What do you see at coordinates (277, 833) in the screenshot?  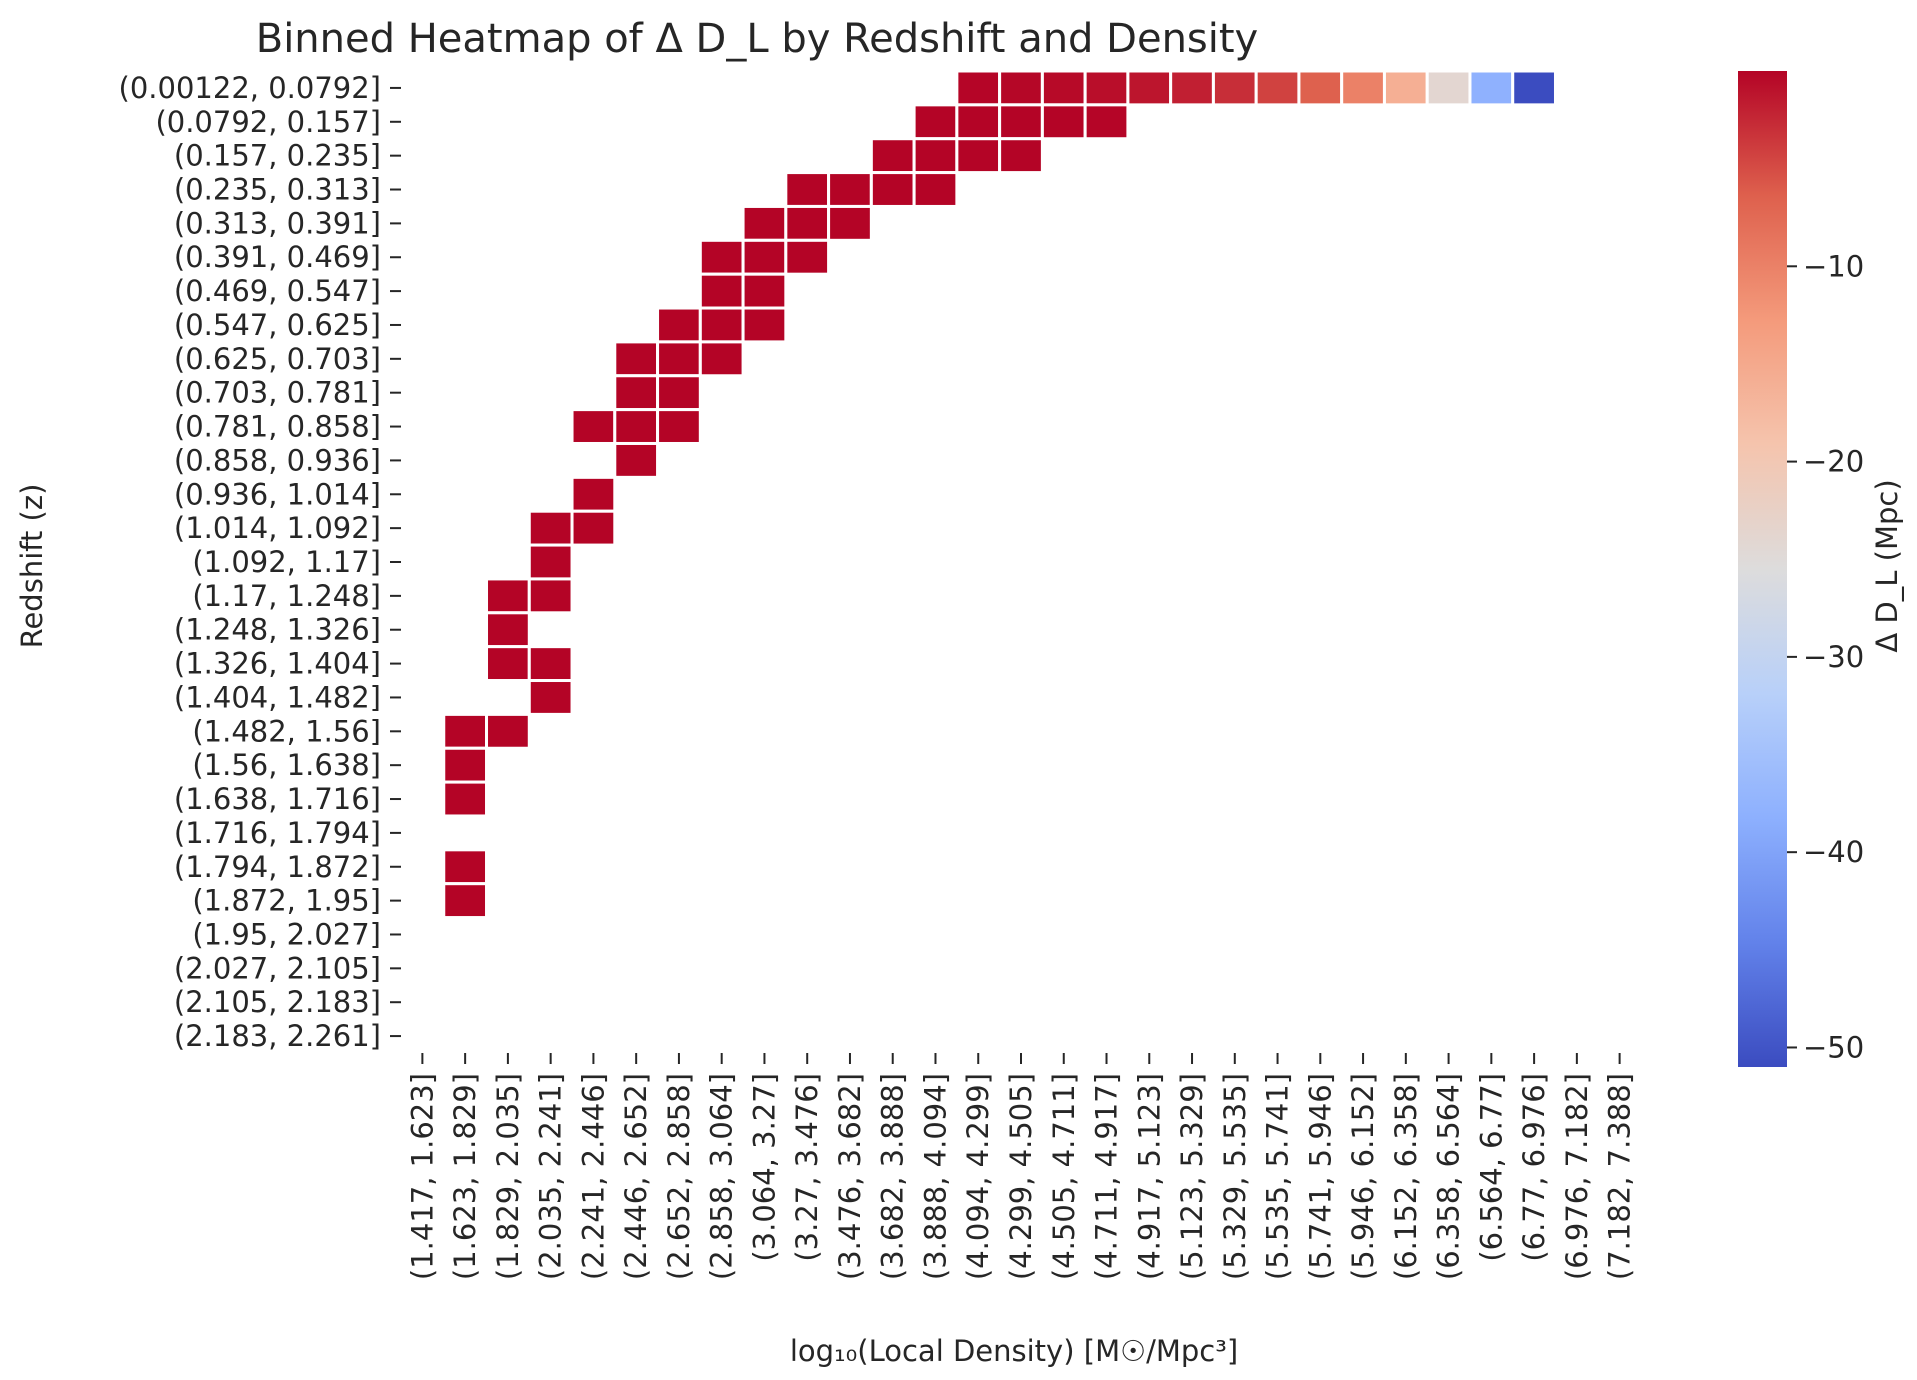 I see `y-tick-label: (1.716, 1.794]` at bounding box center [277, 833].